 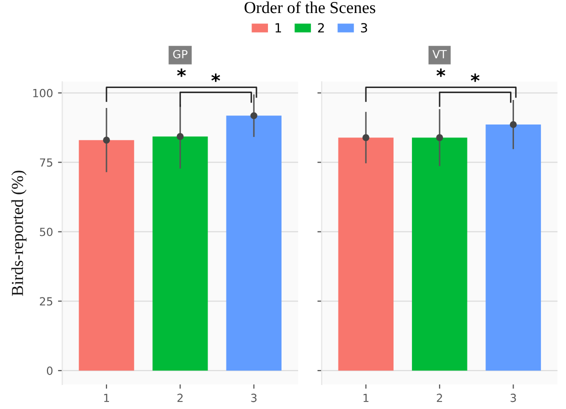 I want to click on y-axis-title: Birds-reported (%), so click(x=18, y=233).